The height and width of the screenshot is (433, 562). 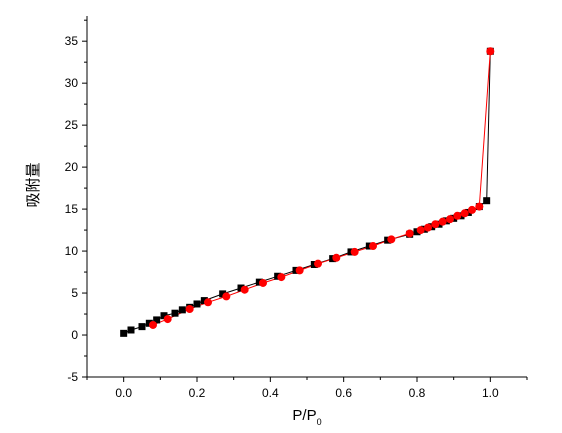 I want to click on y-tick-label: 35, so click(x=72, y=41).